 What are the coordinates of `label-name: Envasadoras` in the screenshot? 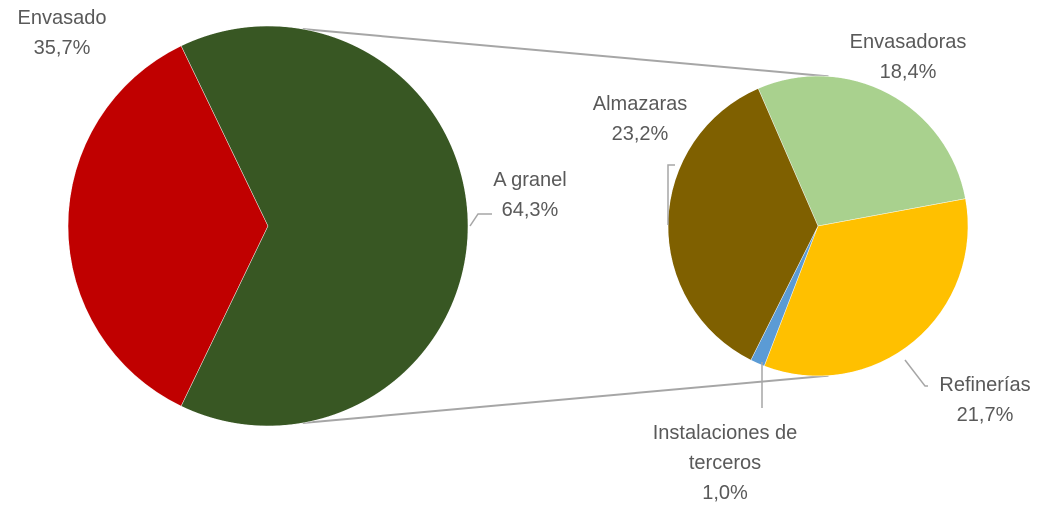 It's located at (908, 42).